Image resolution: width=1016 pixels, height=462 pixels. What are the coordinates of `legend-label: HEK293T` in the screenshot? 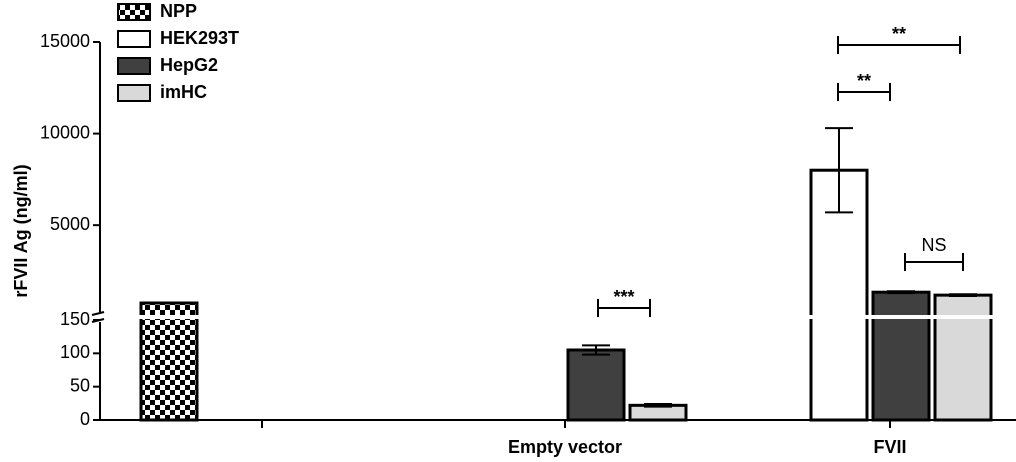 It's located at (199, 38).